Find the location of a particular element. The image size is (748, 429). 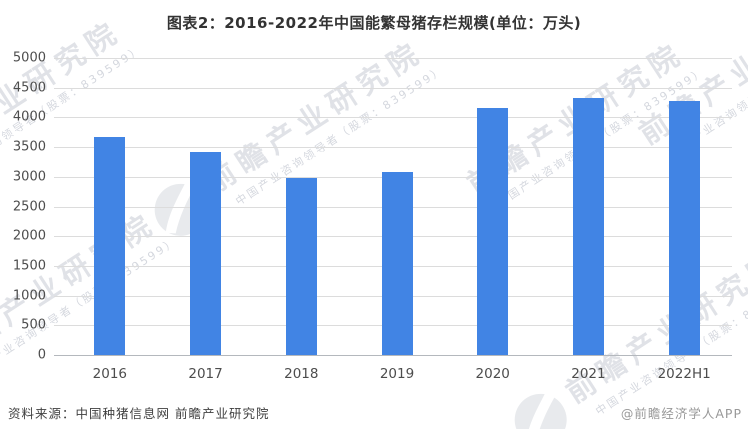

x-tick-label-2022H1: 2022H1 is located at coordinates (684, 374).